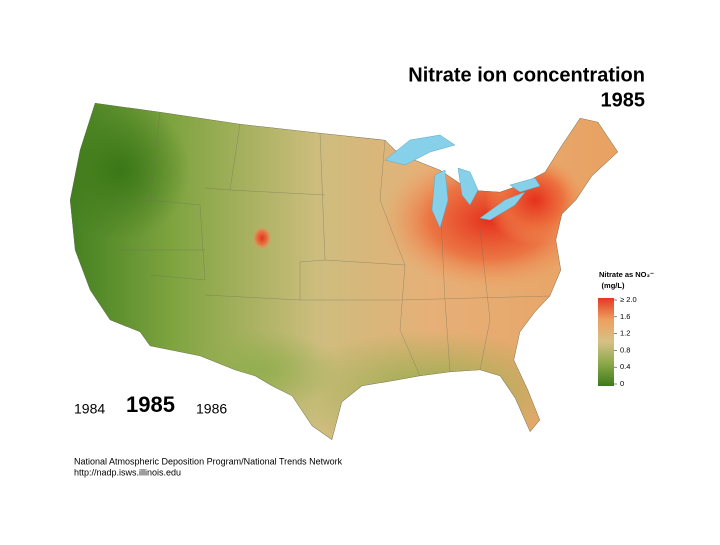 This screenshot has width=720, height=545. What do you see at coordinates (626, 274) in the screenshot?
I see `legend-title: Nitrate as NO₃⁻` at bounding box center [626, 274].